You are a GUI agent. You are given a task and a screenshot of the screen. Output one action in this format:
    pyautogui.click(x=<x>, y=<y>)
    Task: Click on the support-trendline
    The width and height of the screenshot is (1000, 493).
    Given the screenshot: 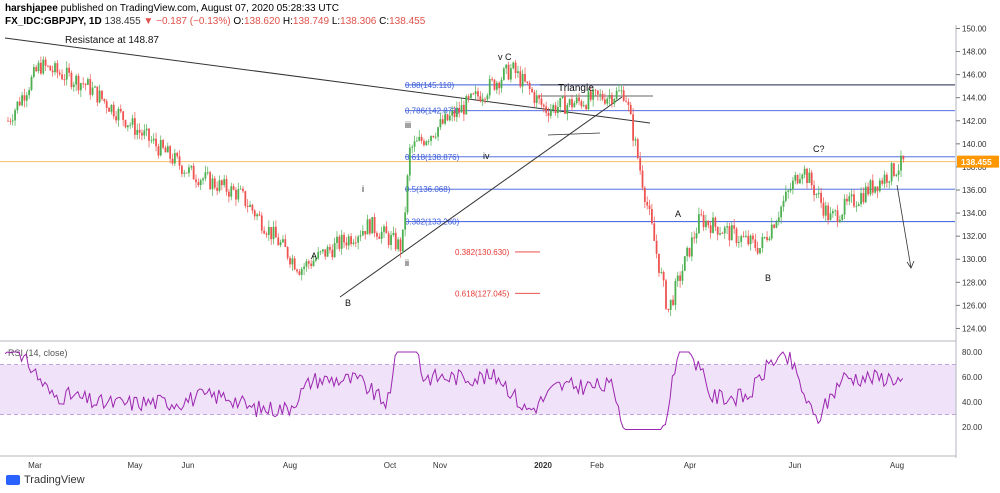 What is the action you would take?
    pyautogui.click(x=481, y=197)
    